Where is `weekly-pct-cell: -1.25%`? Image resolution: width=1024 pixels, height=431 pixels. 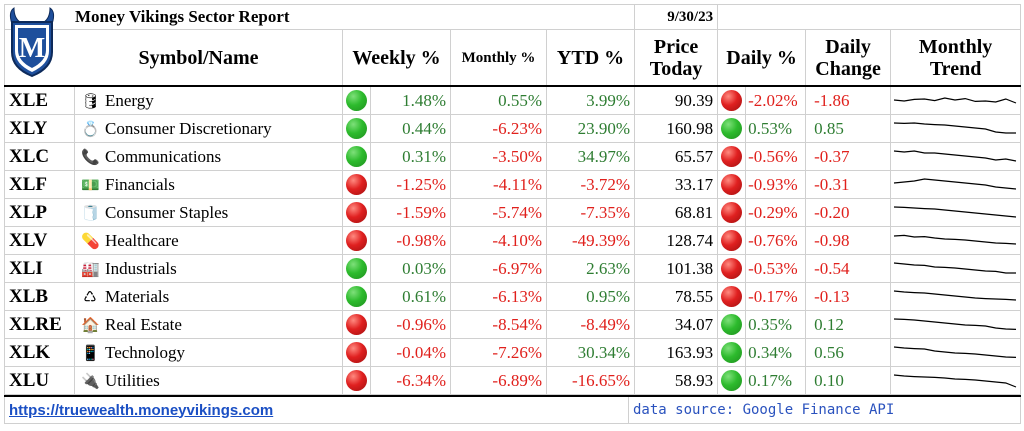 weekly-pct-cell: -1.25% is located at coordinates (410, 184).